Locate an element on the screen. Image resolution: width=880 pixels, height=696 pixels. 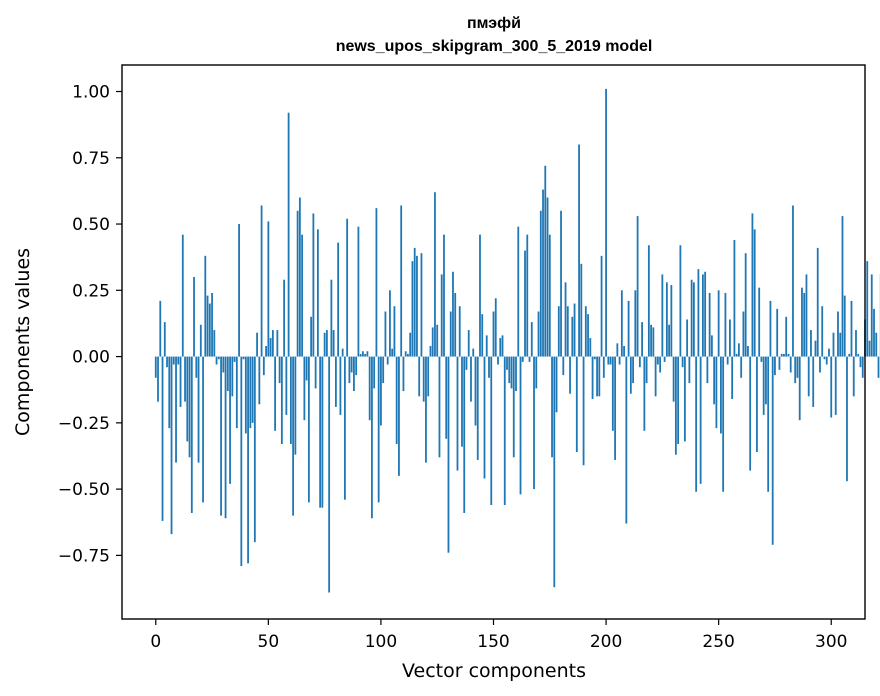
y-axis-label: Components values is located at coordinates (23, 342).